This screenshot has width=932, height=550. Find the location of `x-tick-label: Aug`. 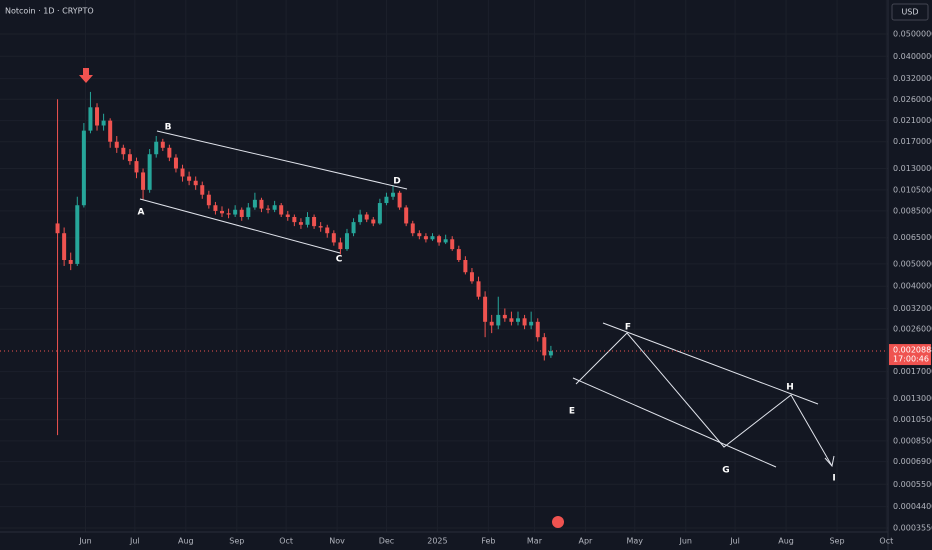

x-tick-label: Aug is located at coordinates (786, 541).